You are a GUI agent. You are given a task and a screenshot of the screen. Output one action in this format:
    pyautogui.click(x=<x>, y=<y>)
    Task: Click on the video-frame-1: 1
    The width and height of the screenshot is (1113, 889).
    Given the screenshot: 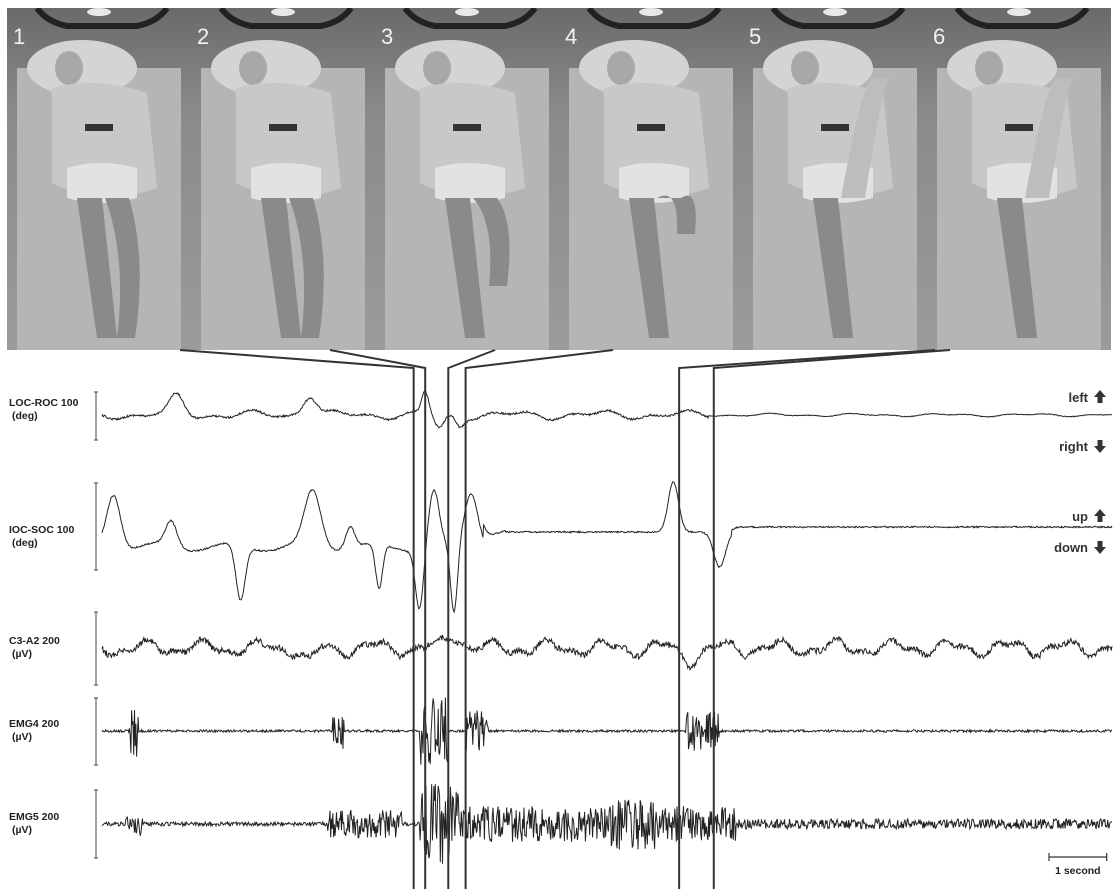 What is the action you would take?
    pyautogui.click(x=99, y=179)
    